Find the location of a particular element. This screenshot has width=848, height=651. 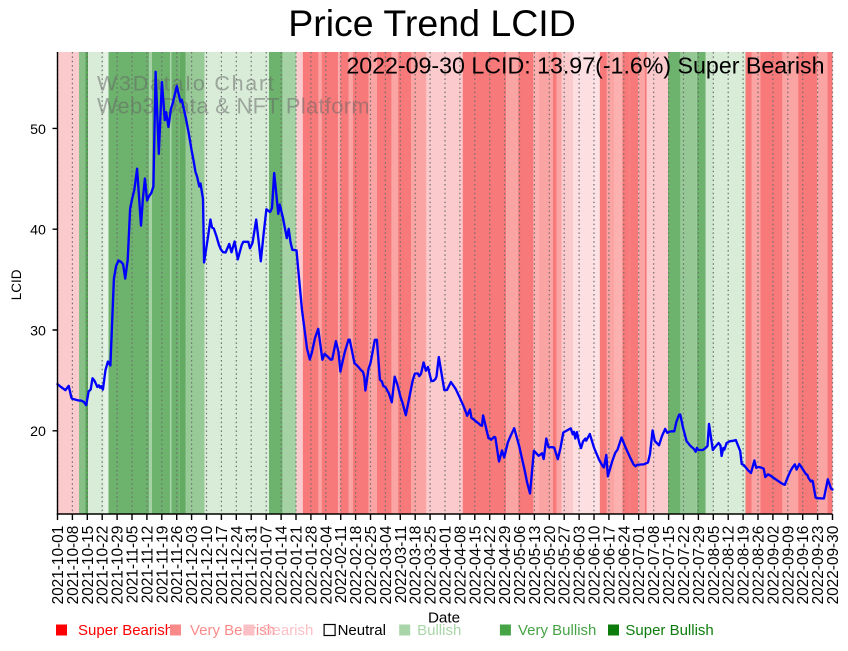

svg-text: Bullish is located at coordinates (439, 630).